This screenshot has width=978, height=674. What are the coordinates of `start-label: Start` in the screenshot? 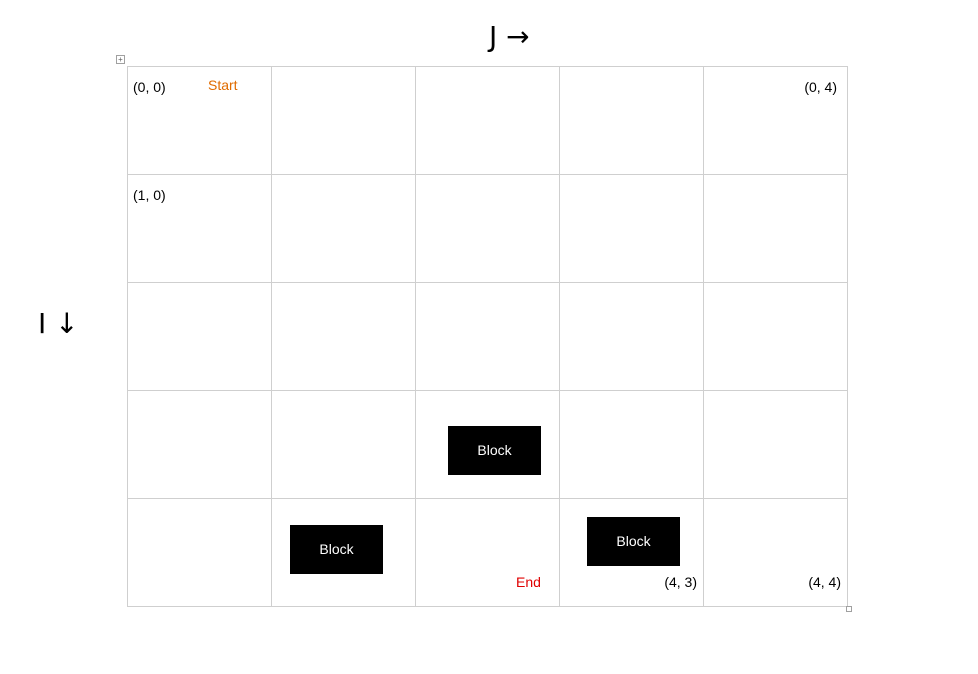 It's located at (223, 85).